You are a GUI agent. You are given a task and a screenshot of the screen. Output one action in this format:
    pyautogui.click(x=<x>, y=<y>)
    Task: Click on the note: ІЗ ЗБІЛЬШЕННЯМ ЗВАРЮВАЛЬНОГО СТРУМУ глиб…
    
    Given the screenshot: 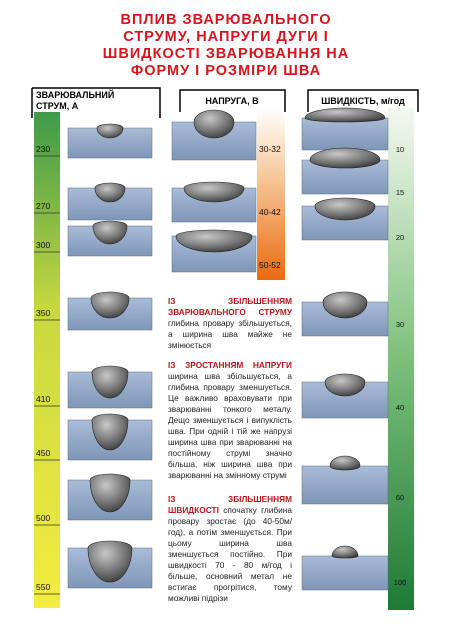 What is the action you would take?
    pyautogui.click(x=230, y=323)
    